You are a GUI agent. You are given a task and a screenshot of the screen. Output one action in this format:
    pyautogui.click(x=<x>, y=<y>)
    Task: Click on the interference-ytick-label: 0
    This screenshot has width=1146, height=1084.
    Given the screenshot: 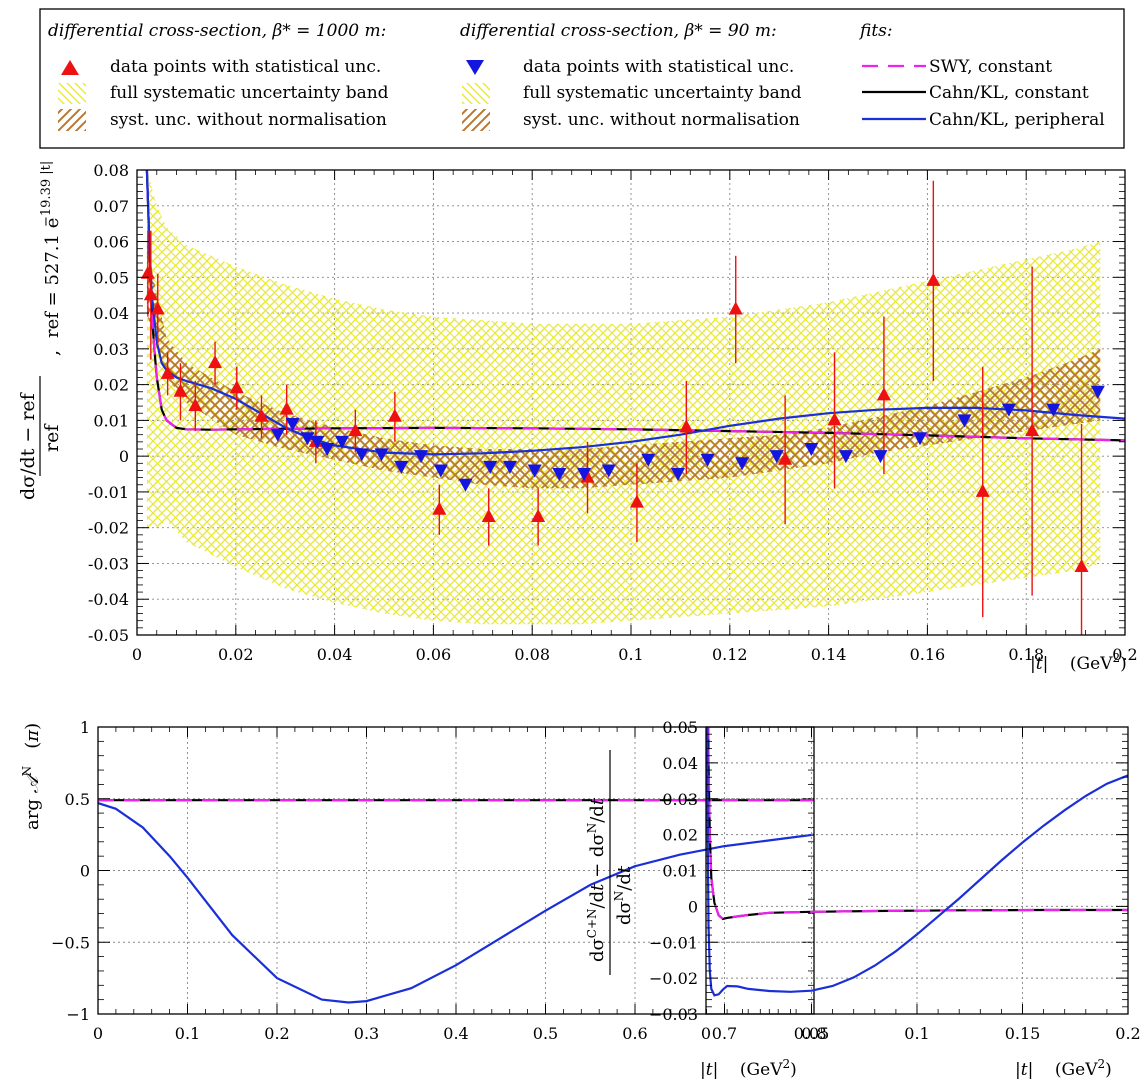 What is the action you would take?
    pyautogui.click(x=693, y=906)
    